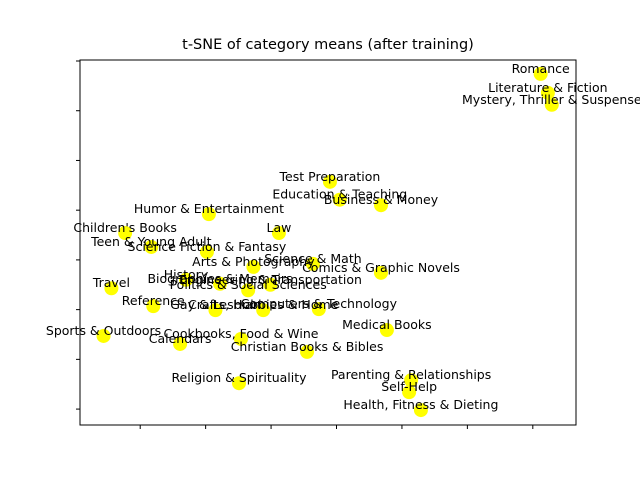  What do you see at coordinates (328, 45) in the screenshot?
I see `chart-title: t-SNE of category means (after training)` at bounding box center [328, 45].